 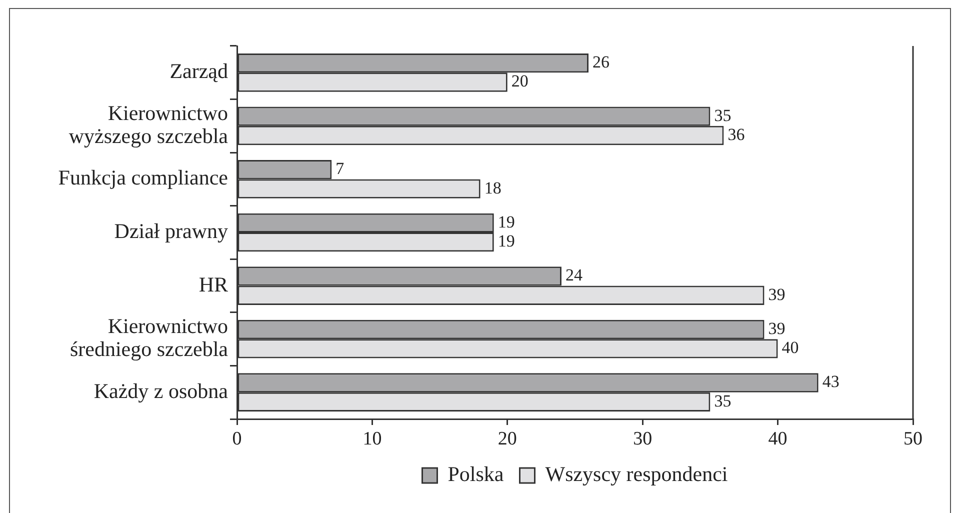 What do you see at coordinates (340, 168) in the screenshot?
I see `data-label: 7` at bounding box center [340, 168].